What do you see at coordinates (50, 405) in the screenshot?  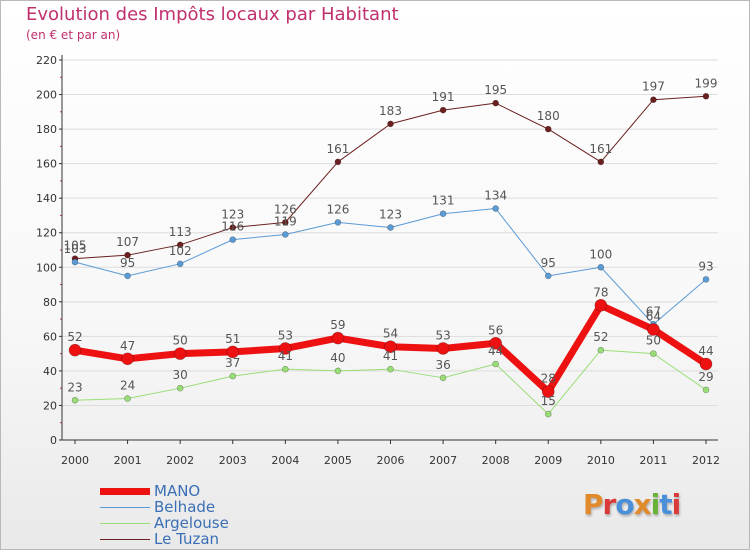 I see `y-tick-label: 20` at bounding box center [50, 405].